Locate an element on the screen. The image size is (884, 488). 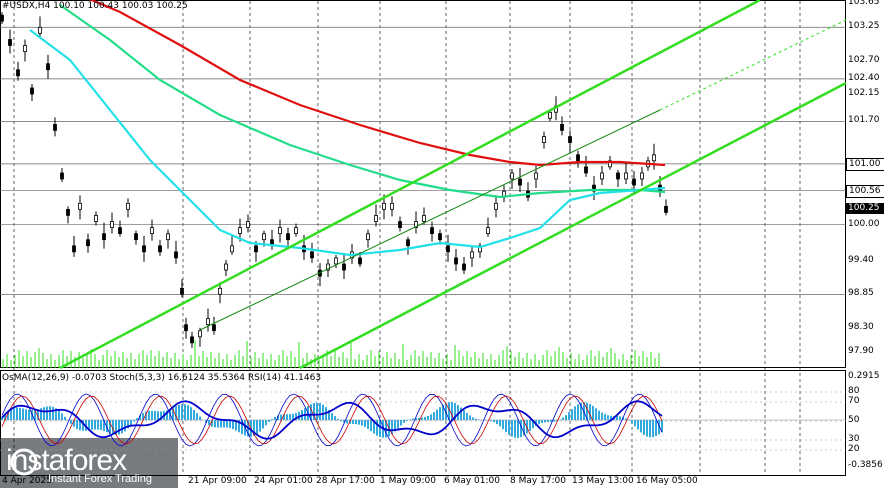
time-label: 8 May 17:00 is located at coordinates (538, 481).